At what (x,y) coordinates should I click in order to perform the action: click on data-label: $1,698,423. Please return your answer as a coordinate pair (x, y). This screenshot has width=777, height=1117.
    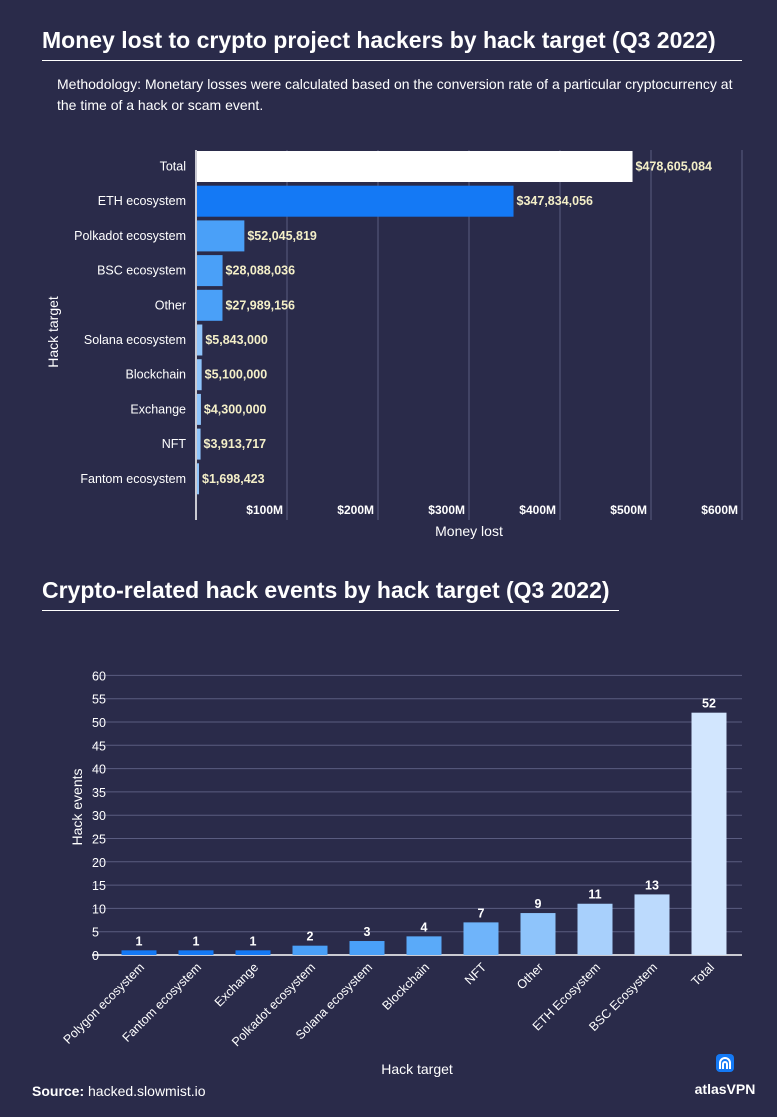
    Looking at the image, I should click on (233, 479).